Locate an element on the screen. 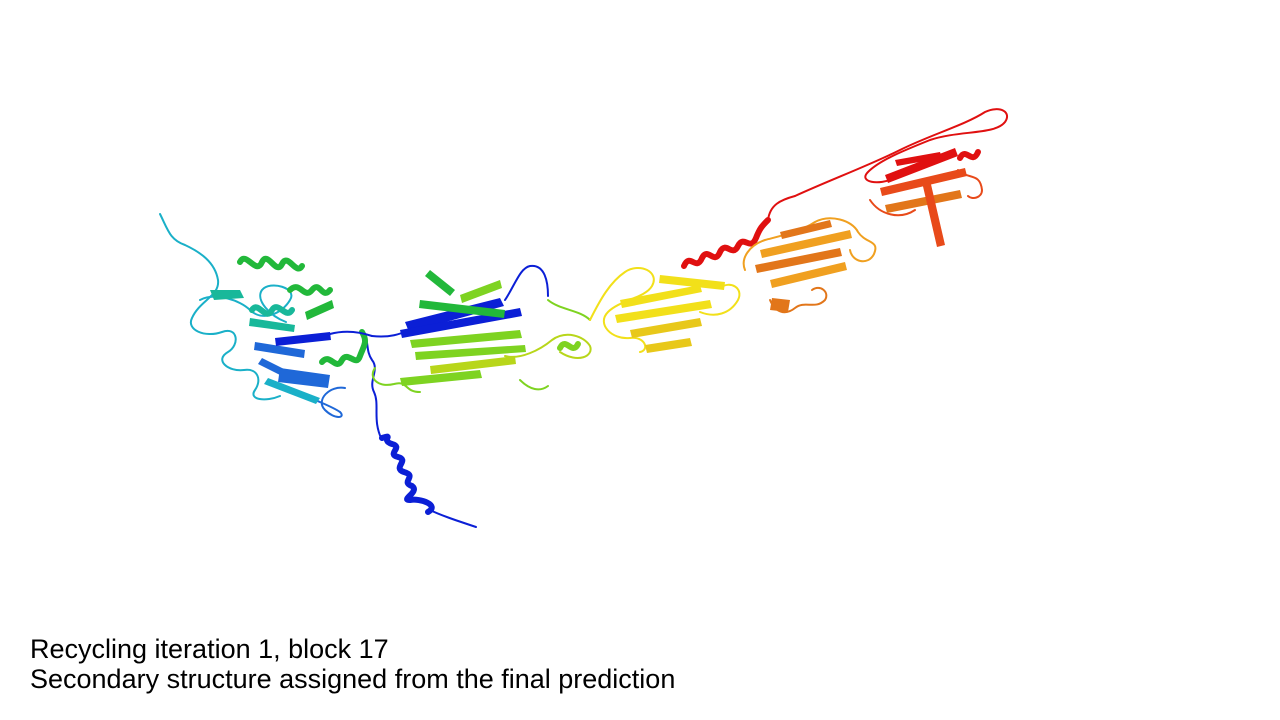 This screenshot has height=720, width=1280. green-helical-domain is located at coordinates (289, 311).